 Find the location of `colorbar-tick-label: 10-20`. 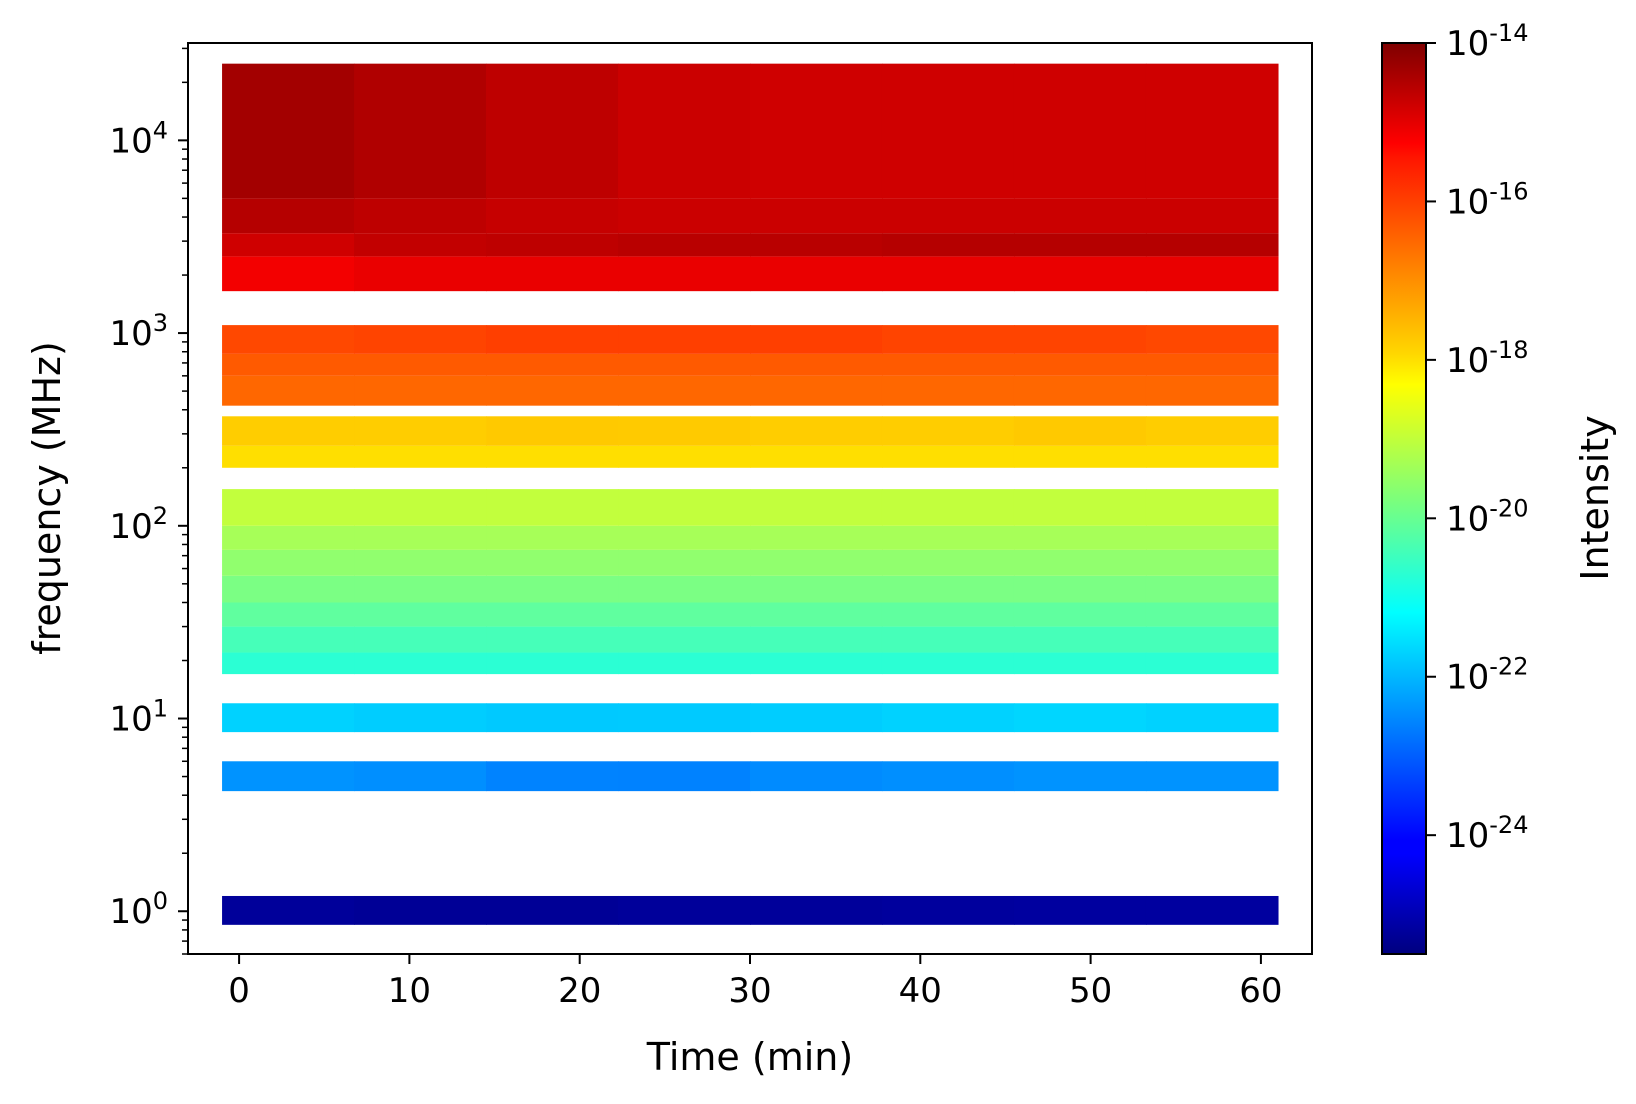

colorbar-tick-label: 10-20 is located at coordinates (1487, 516).